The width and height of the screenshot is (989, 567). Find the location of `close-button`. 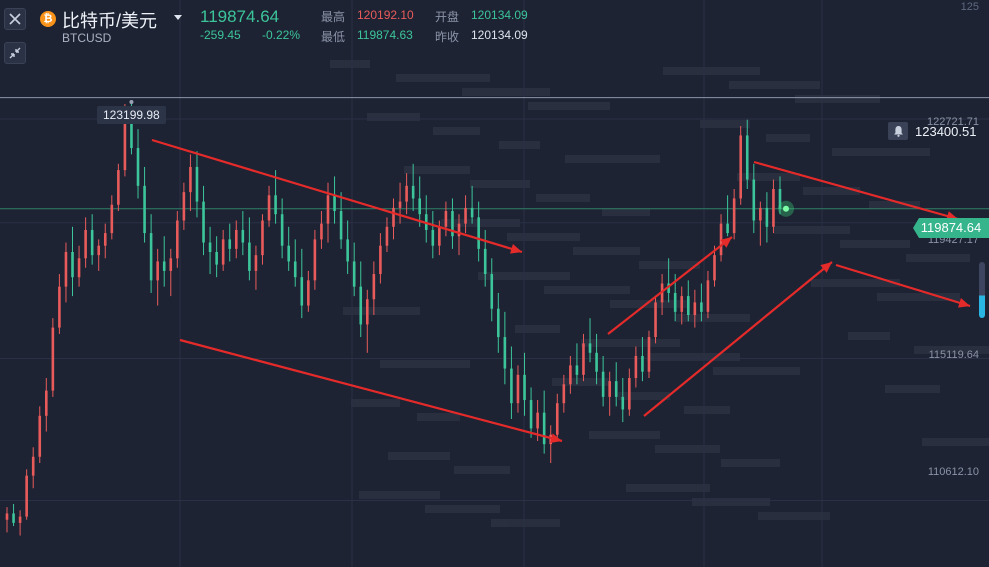

close-button is located at coordinates (15, 19).